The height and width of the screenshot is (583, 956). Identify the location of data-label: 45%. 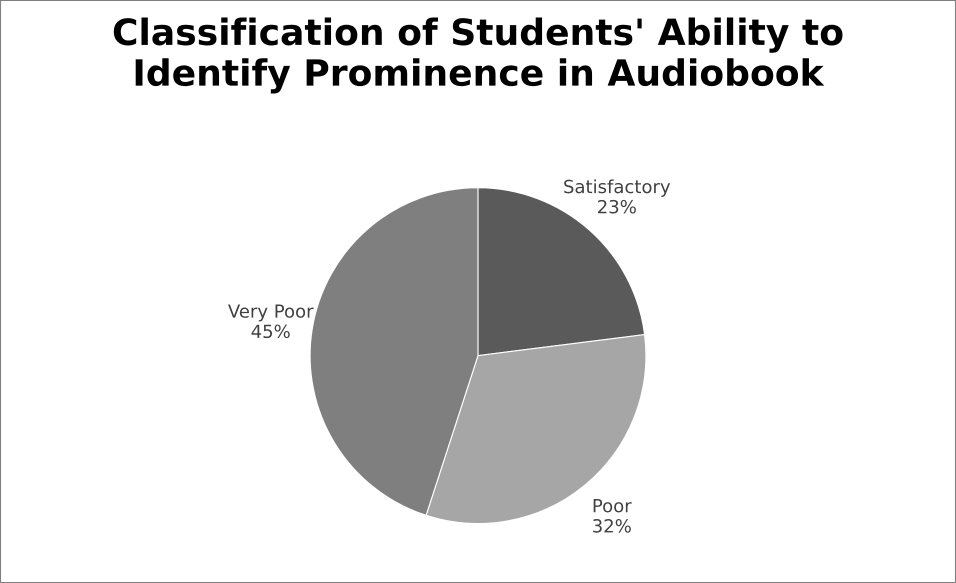
(271, 331).